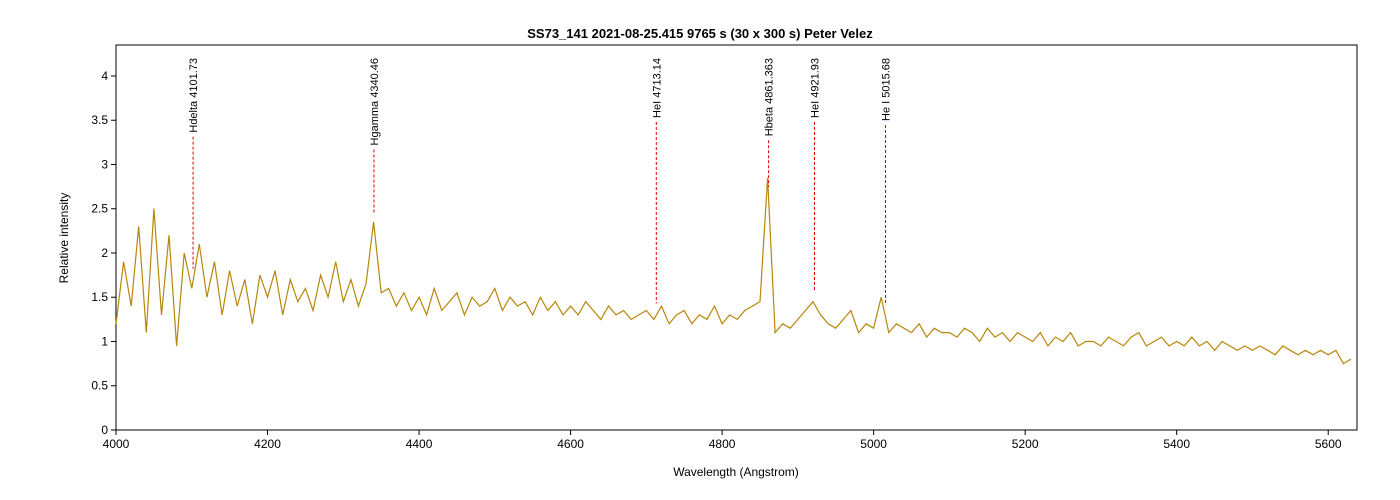 The width and height of the screenshot is (1400, 500). Describe the element at coordinates (657, 88) in the screenshot. I see `annotation-label: HeI 4713.14` at that location.